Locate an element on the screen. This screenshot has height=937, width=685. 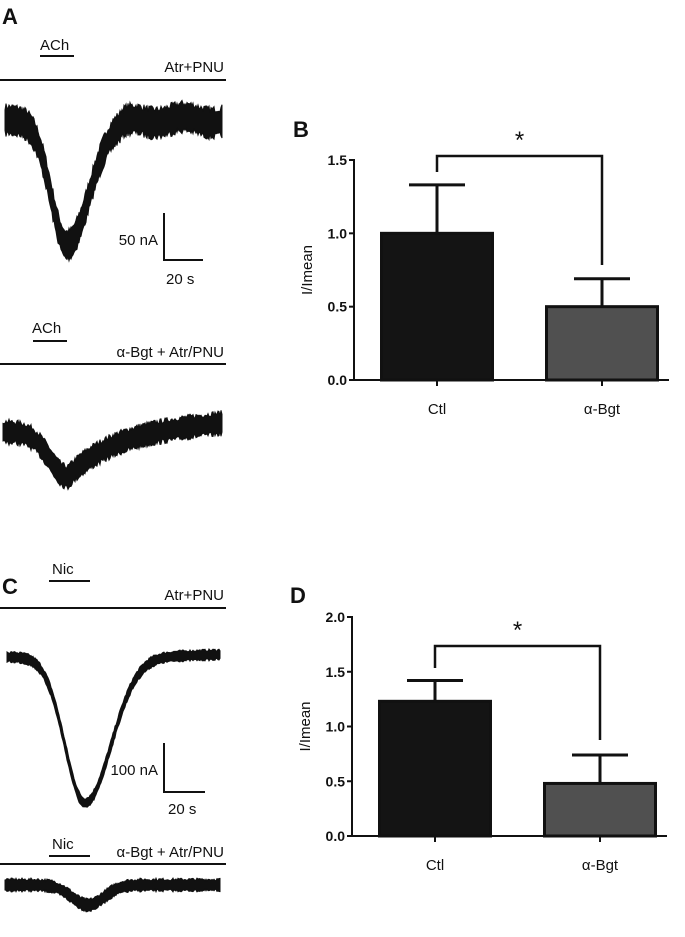
panel-label-c: C is located at coordinates (10, 586).